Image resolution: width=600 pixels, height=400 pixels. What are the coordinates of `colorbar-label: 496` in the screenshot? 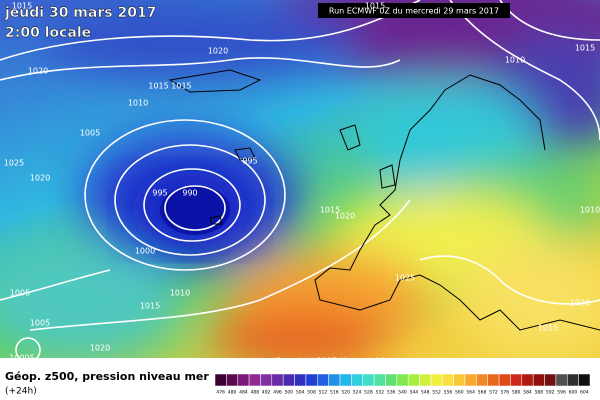 It's located at (277, 393).